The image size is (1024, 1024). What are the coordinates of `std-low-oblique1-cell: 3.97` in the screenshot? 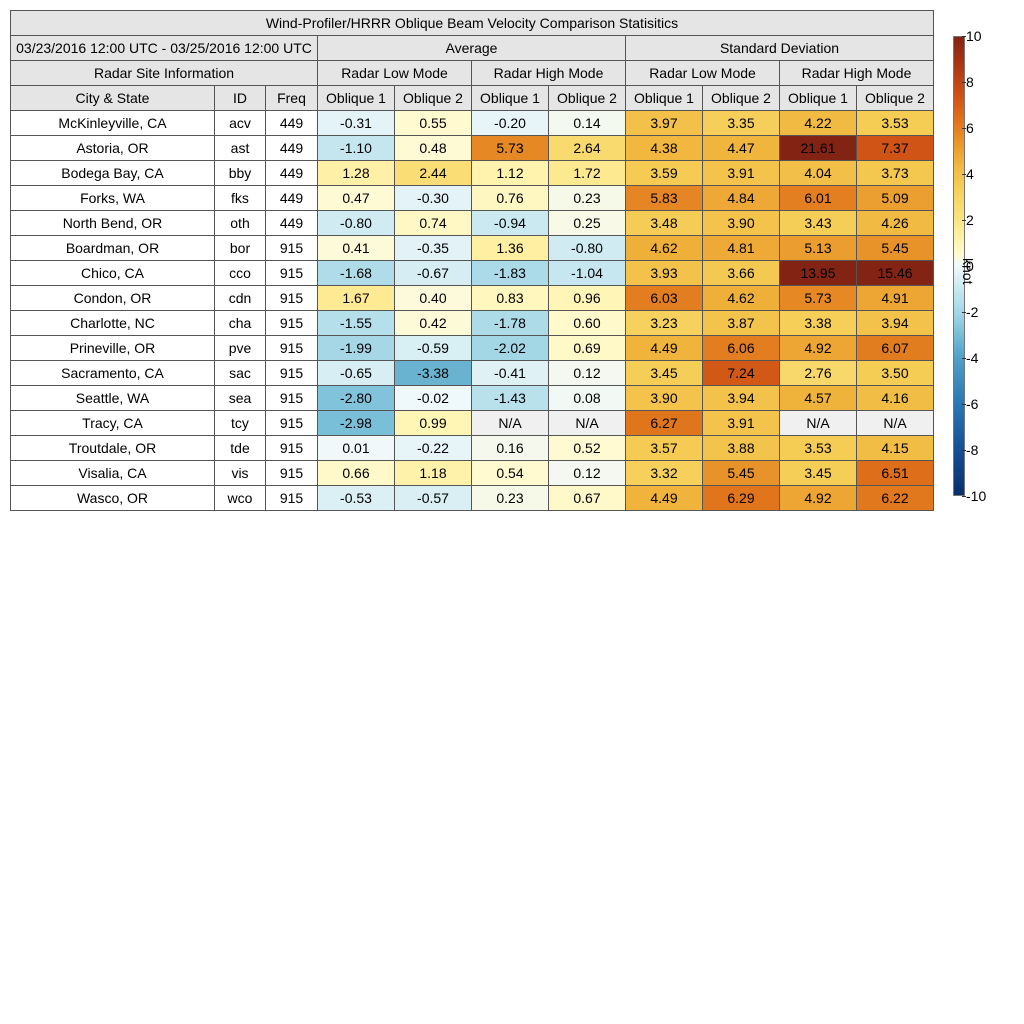 It's located at (664, 123).